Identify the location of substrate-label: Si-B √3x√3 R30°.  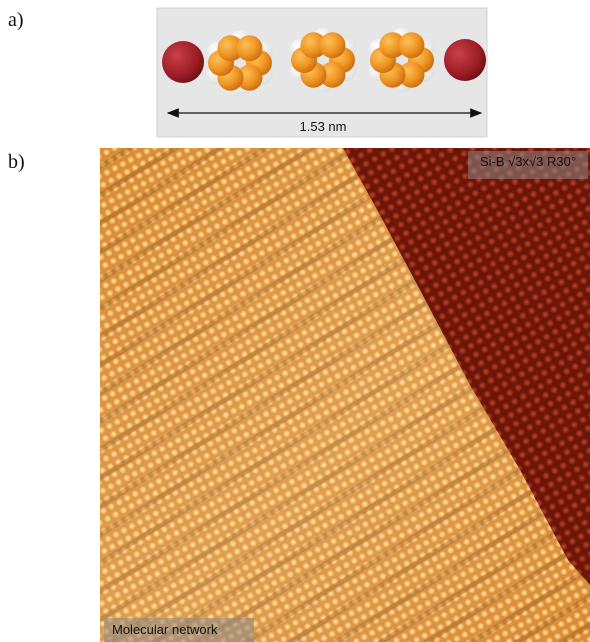
(528, 161).